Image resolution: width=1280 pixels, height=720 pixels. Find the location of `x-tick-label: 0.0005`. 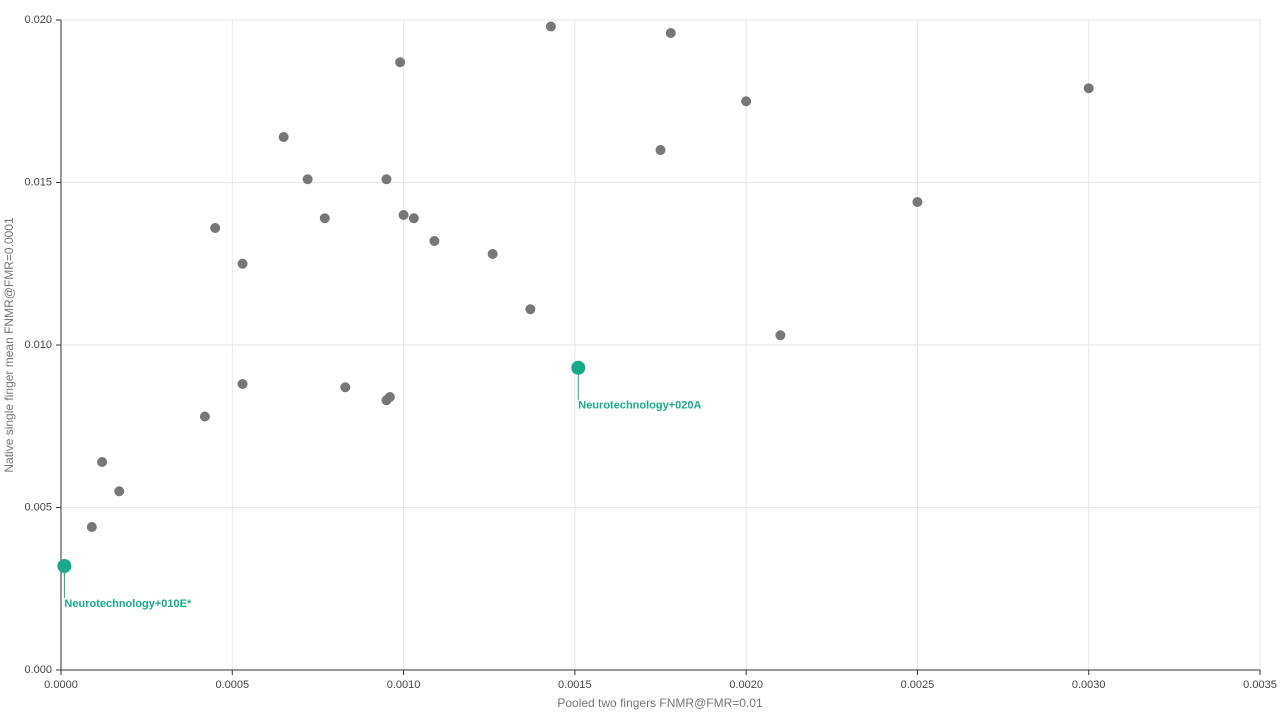

x-tick-label: 0.0005 is located at coordinates (232, 685).